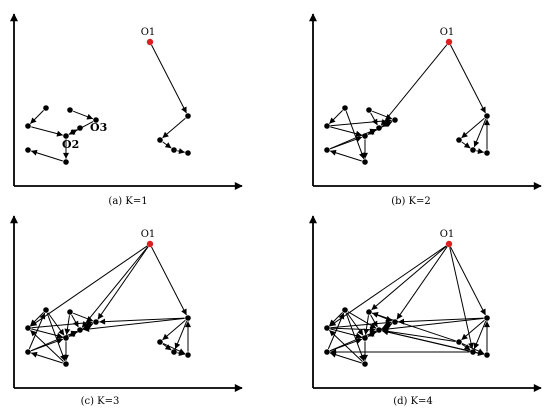 This screenshot has width=550, height=413. I want to click on point-d-b3, so click(473, 352).